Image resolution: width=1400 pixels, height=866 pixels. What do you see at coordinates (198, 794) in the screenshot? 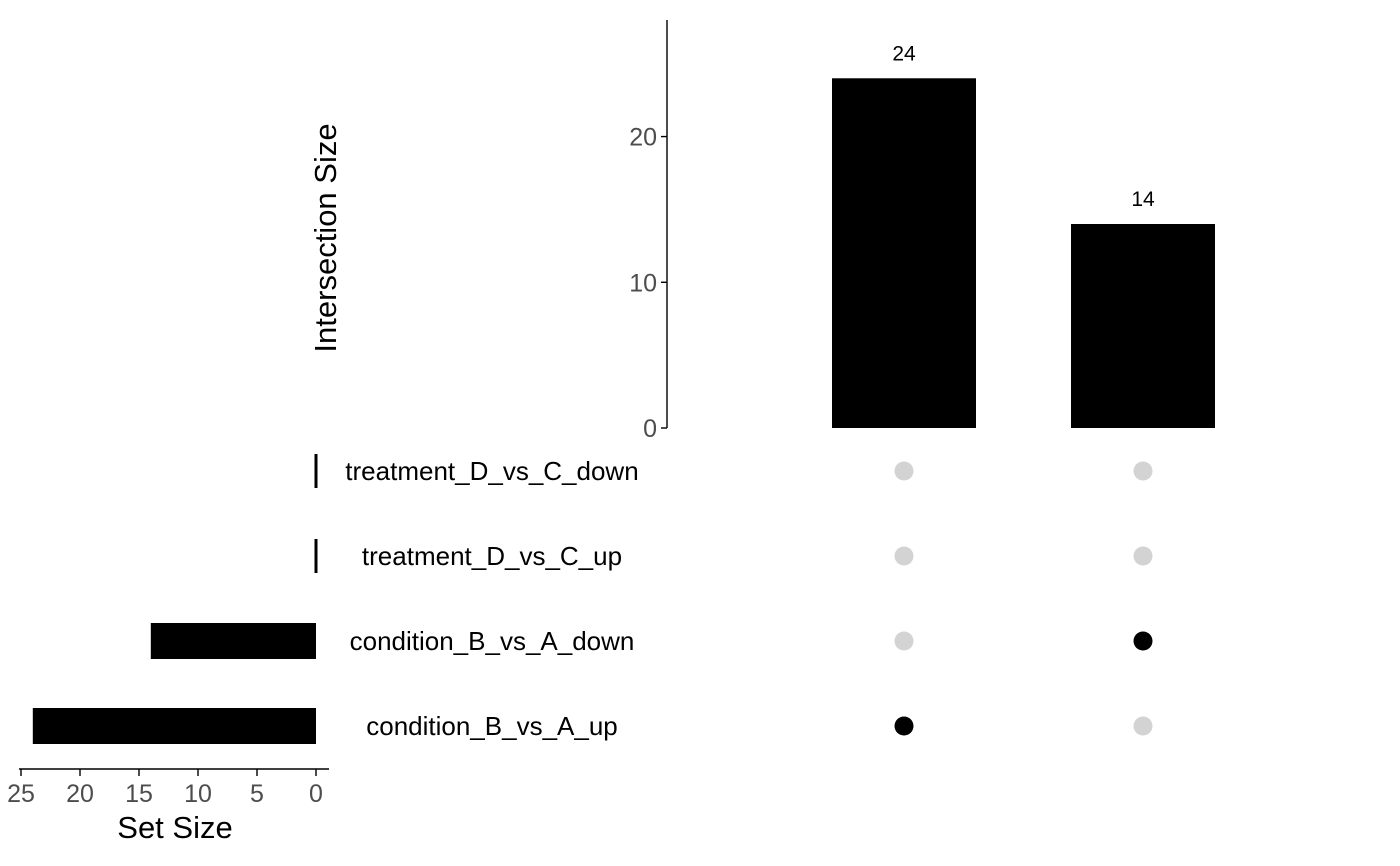
I see `x-tick-label: 10` at bounding box center [198, 794].